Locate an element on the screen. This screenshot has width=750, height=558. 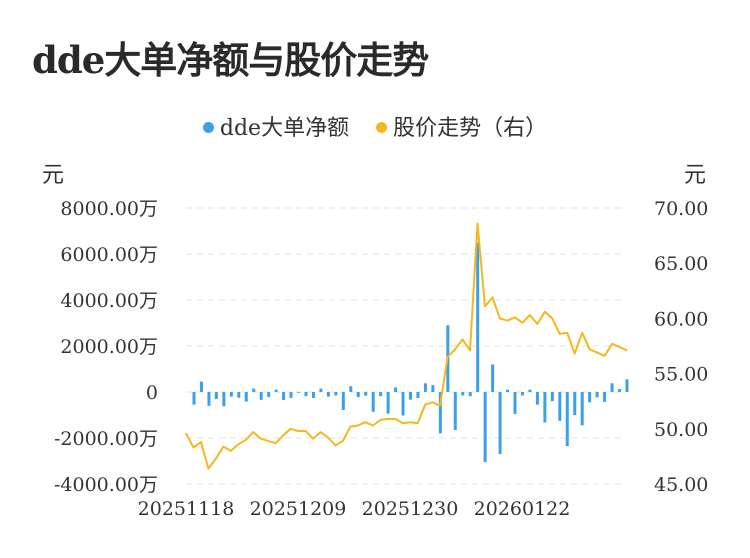
right-tick-label: 70.00 is located at coordinates (681, 209).